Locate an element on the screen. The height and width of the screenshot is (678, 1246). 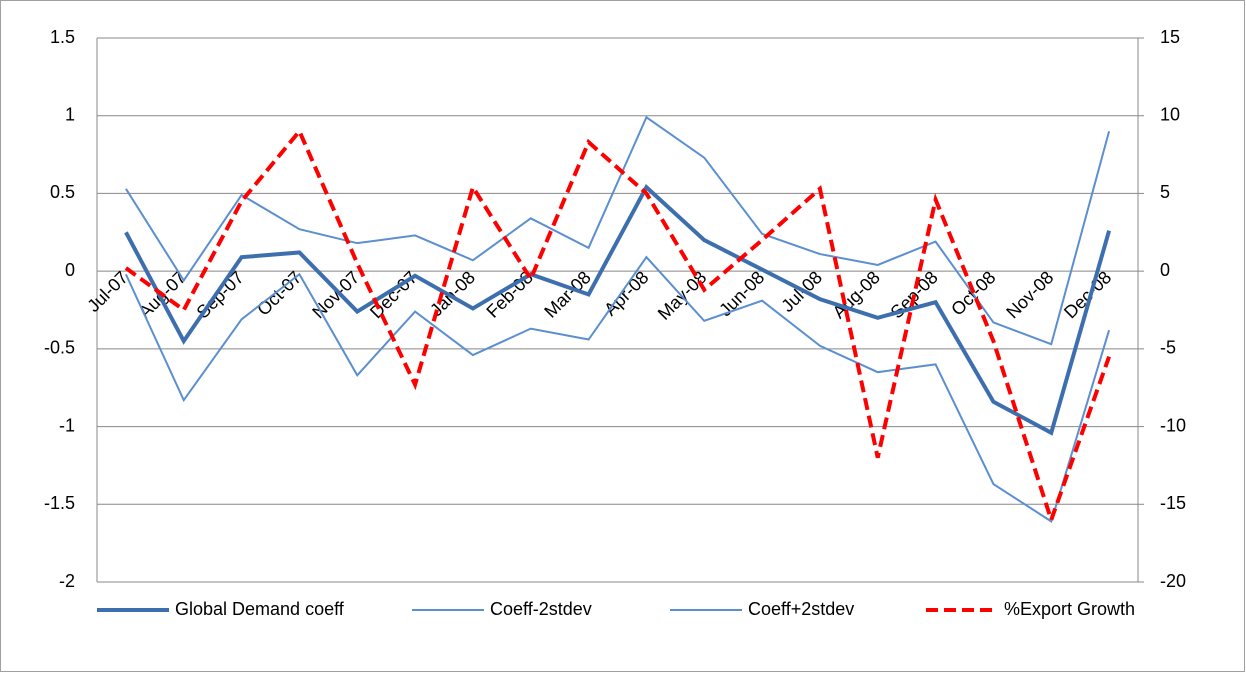
y2-tick-label: -20 is located at coordinates (1173, 581).